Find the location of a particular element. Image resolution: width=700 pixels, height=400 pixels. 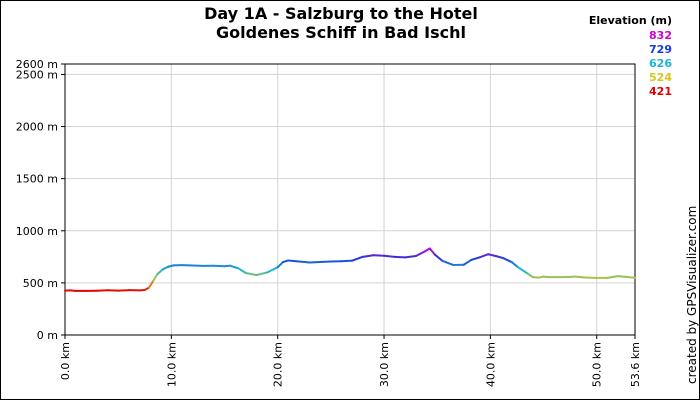

y-tick-label: 0 m is located at coordinates (47, 335).